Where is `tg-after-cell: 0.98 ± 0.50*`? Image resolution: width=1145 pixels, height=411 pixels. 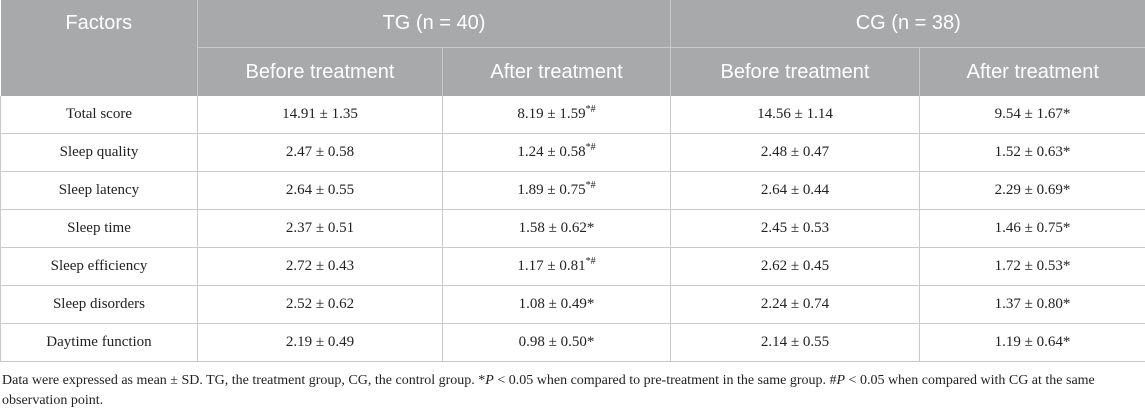 tg-after-cell: 0.98 ± 0.50* is located at coordinates (556, 342).